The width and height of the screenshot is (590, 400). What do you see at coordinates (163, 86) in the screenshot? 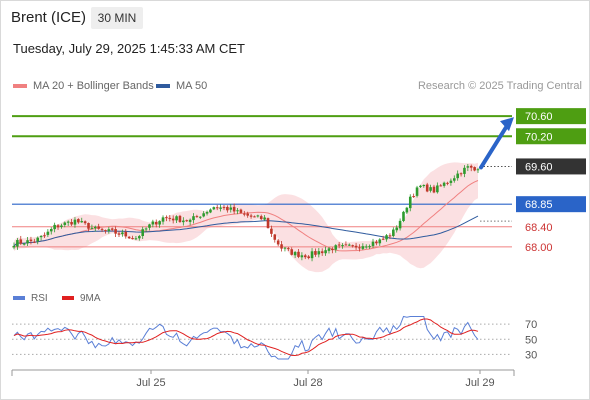
I see `ma50-swatch` at bounding box center [163, 86].